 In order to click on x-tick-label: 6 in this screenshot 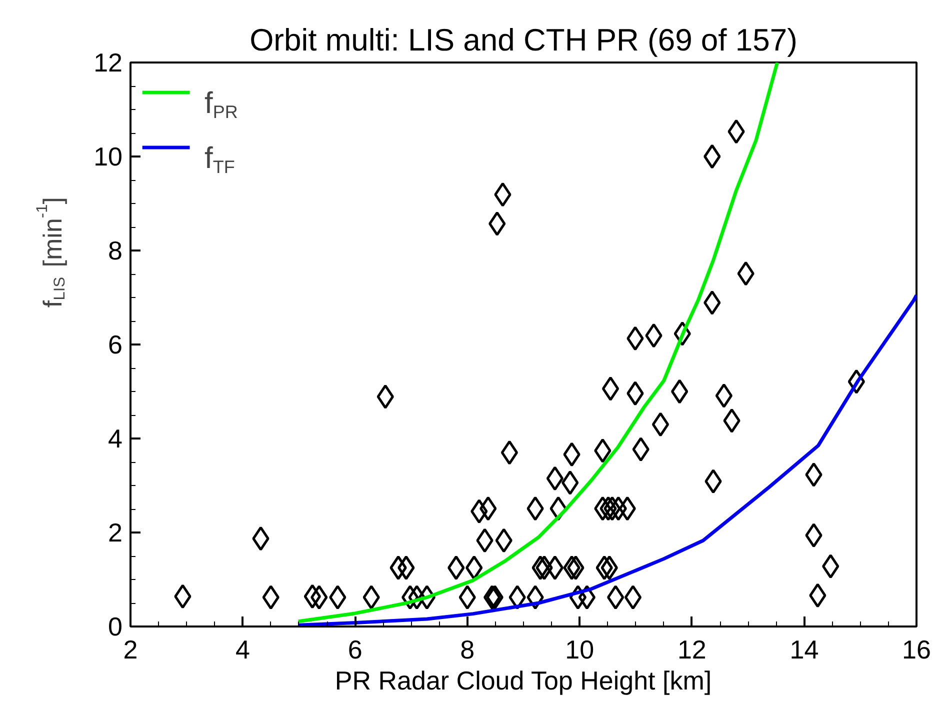, I will do `click(355, 649)`.